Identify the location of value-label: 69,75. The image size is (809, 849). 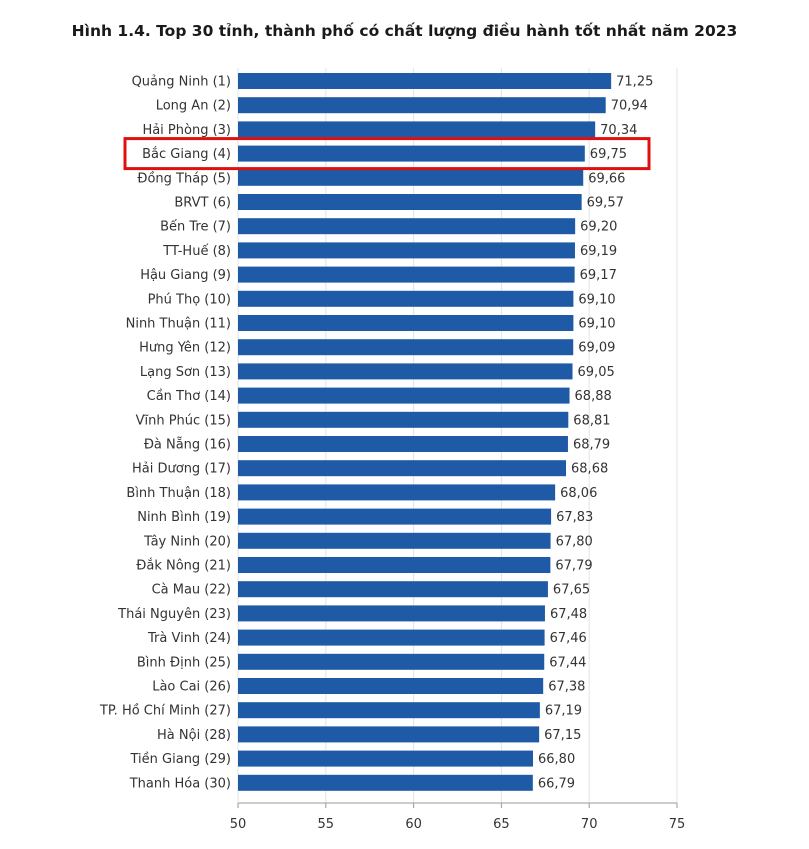
(608, 154).